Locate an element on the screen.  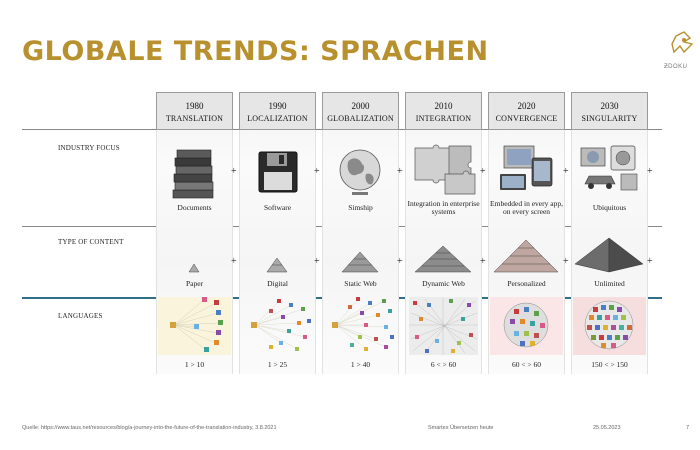
column-year: 1990 is located at coordinates (277, 106).